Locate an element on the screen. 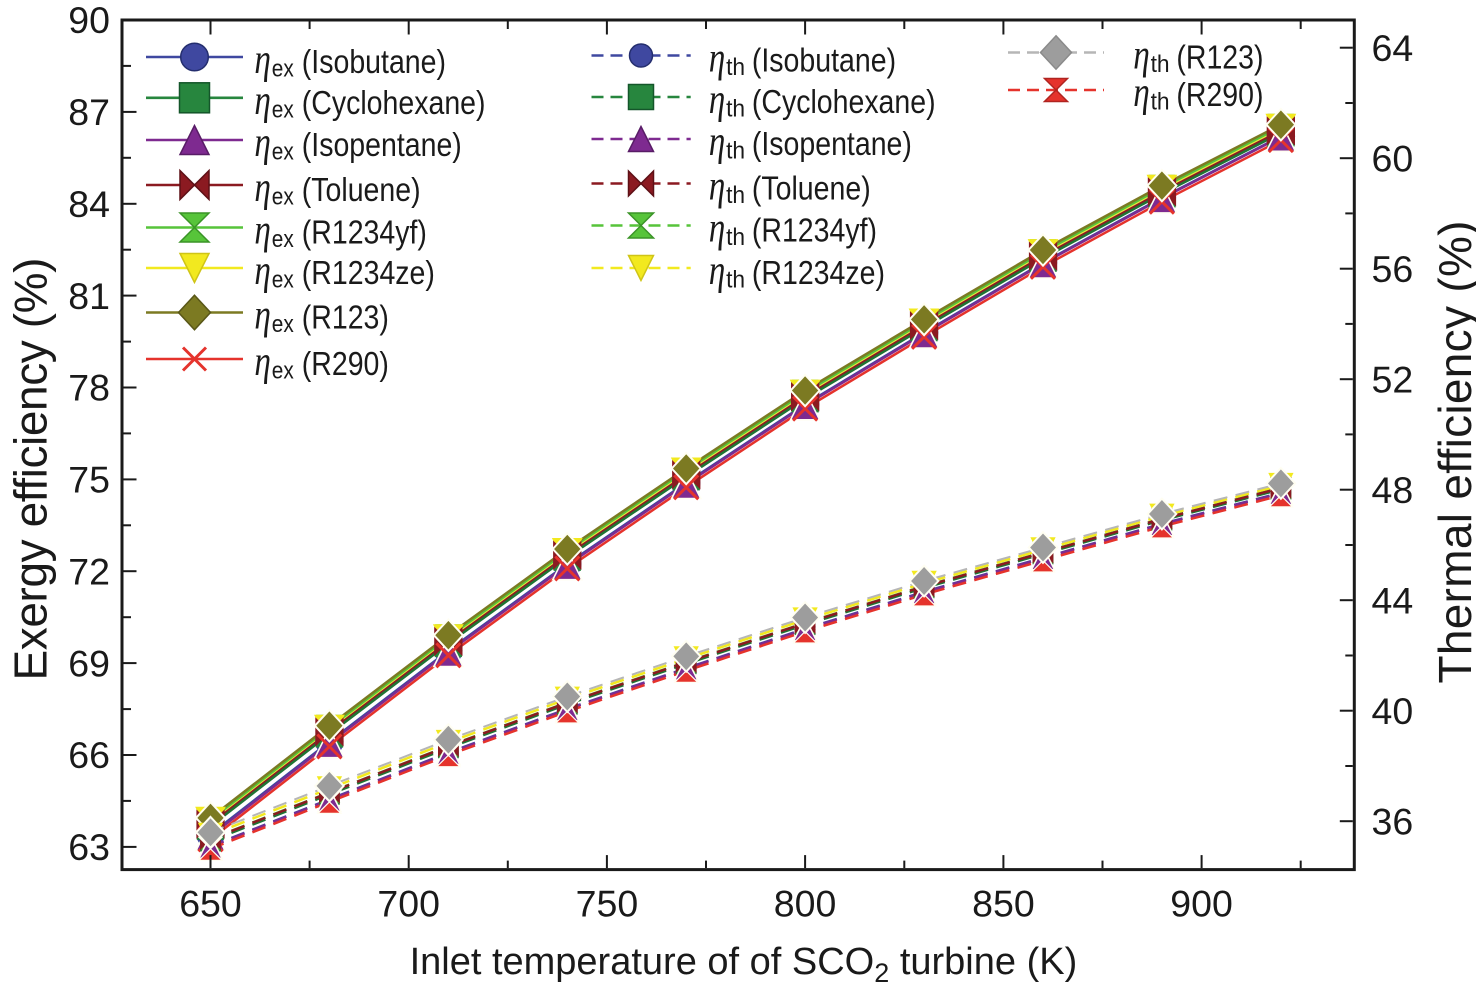 The width and height of the screenshot is (1476, 998). svg-text: 84 is located at coordinates (89, 204).